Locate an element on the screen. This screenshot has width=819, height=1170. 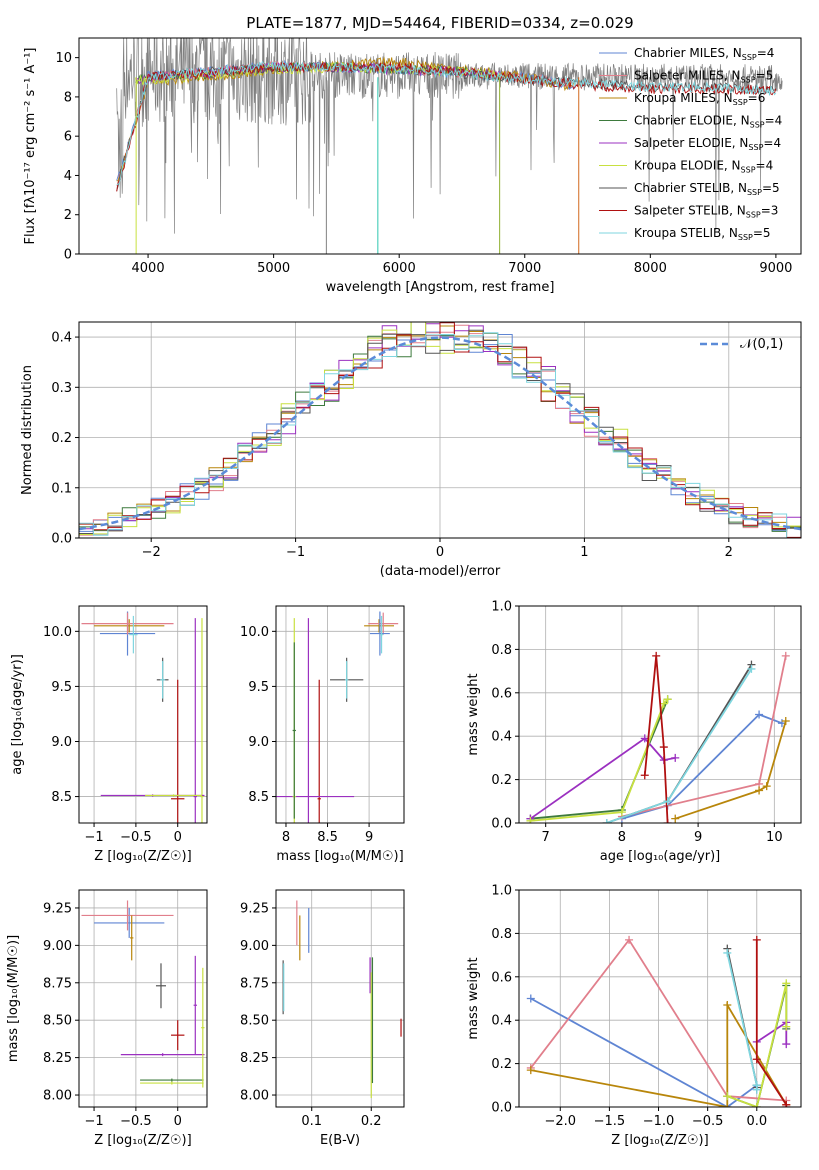
y-tick-label: 0.3 is located at coordinates (61, 388).